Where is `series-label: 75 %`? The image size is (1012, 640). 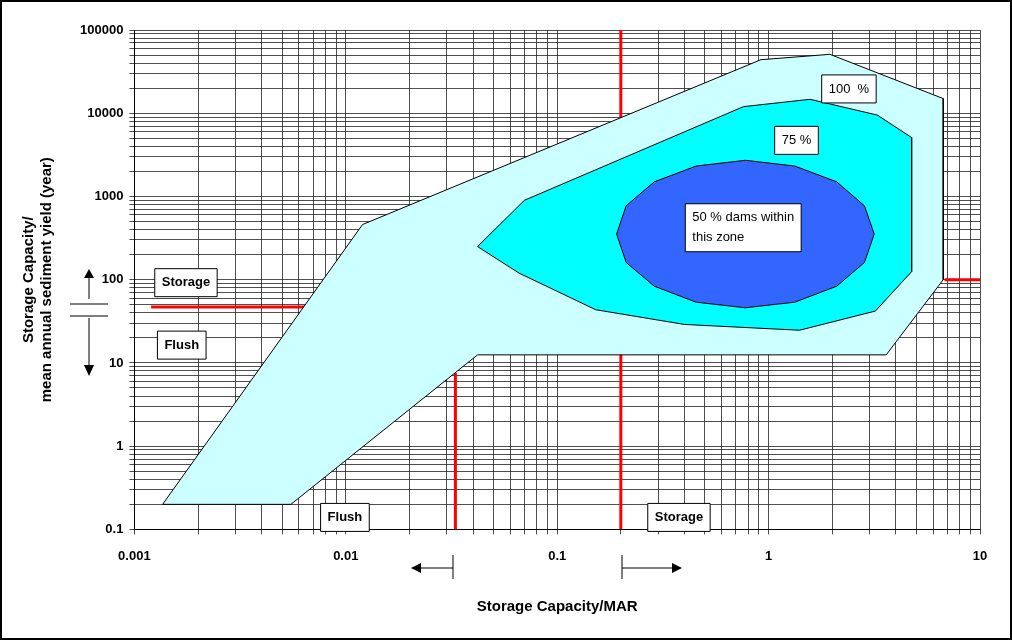
series-label: 75 % is located at coordinates (796, 139).